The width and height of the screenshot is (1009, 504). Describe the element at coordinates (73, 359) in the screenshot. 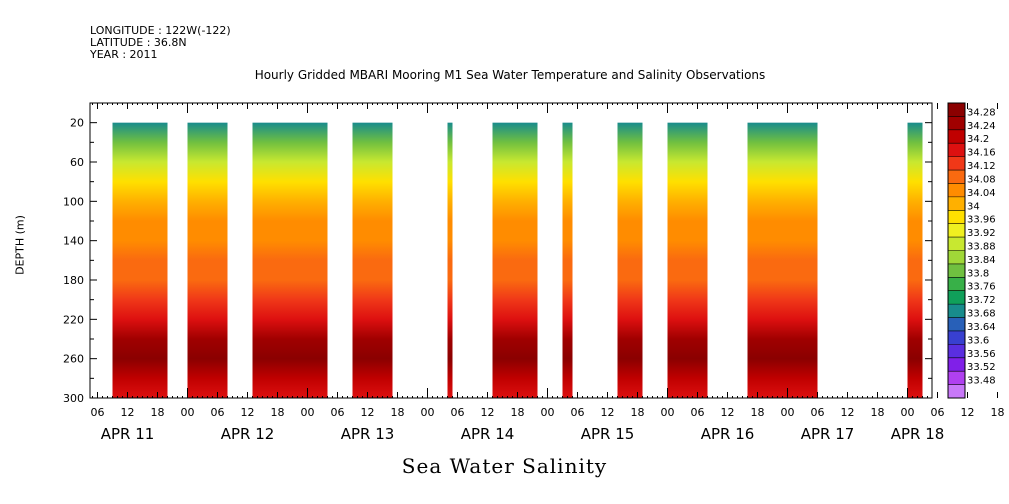

I see `y-tick-label: 260` at that location.